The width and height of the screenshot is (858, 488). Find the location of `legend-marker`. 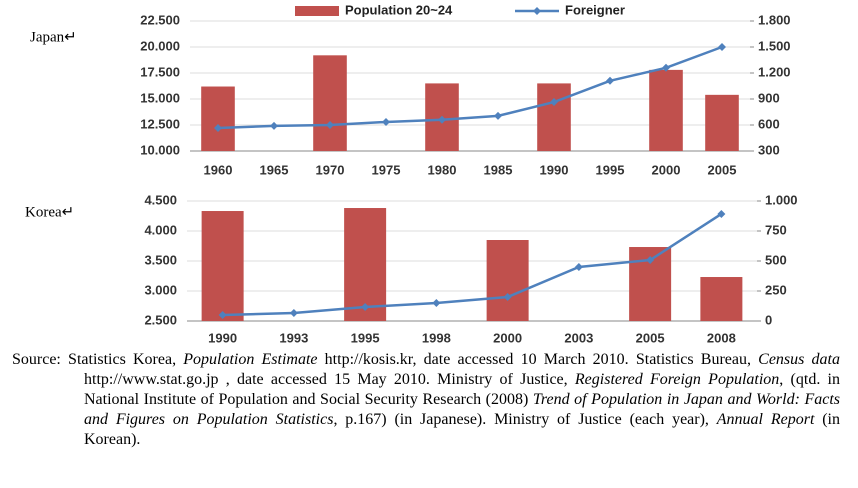

legend-marker is located at coordinates (537, 11).